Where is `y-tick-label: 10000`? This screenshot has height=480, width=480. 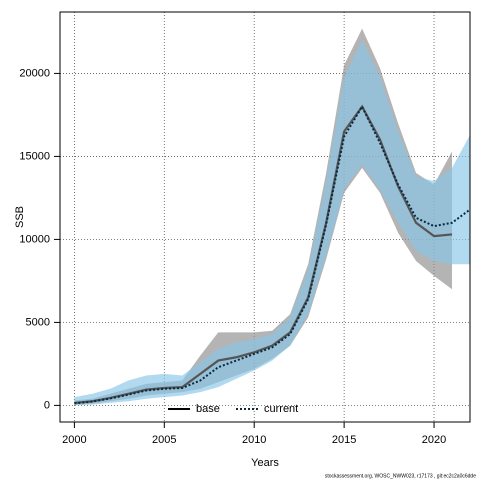
y-tick-label: 10000 is located at coordinates (34, 239).